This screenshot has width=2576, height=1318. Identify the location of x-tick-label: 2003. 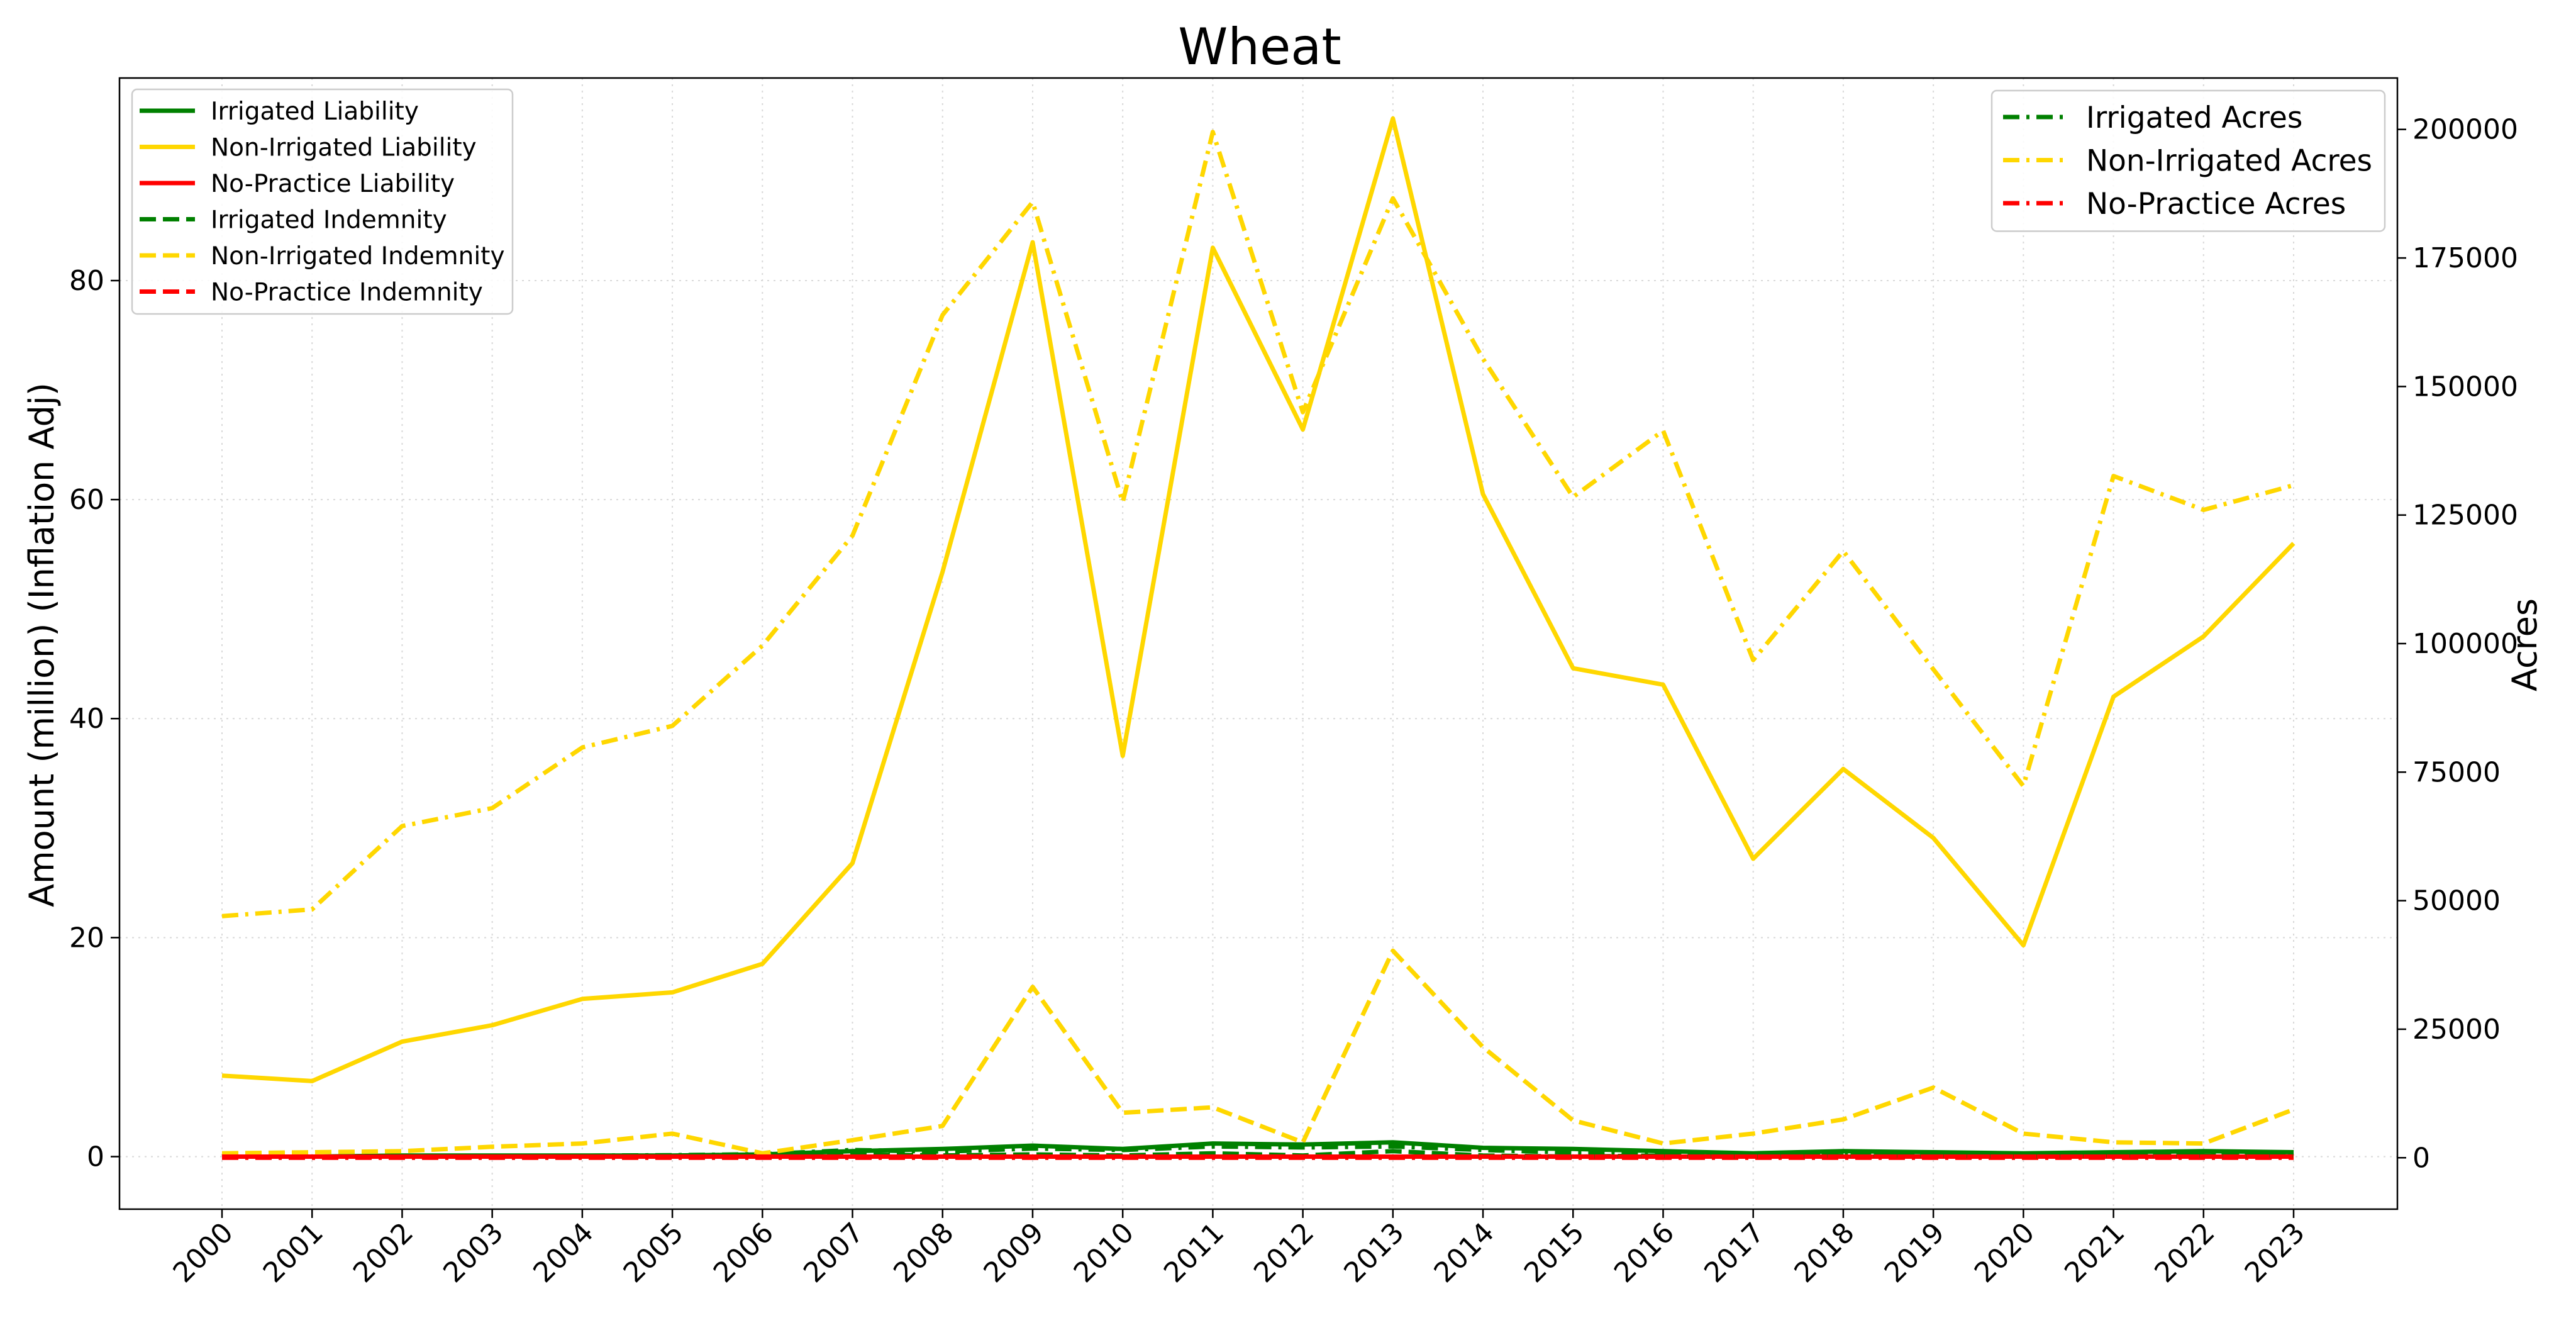
(473, 1253).